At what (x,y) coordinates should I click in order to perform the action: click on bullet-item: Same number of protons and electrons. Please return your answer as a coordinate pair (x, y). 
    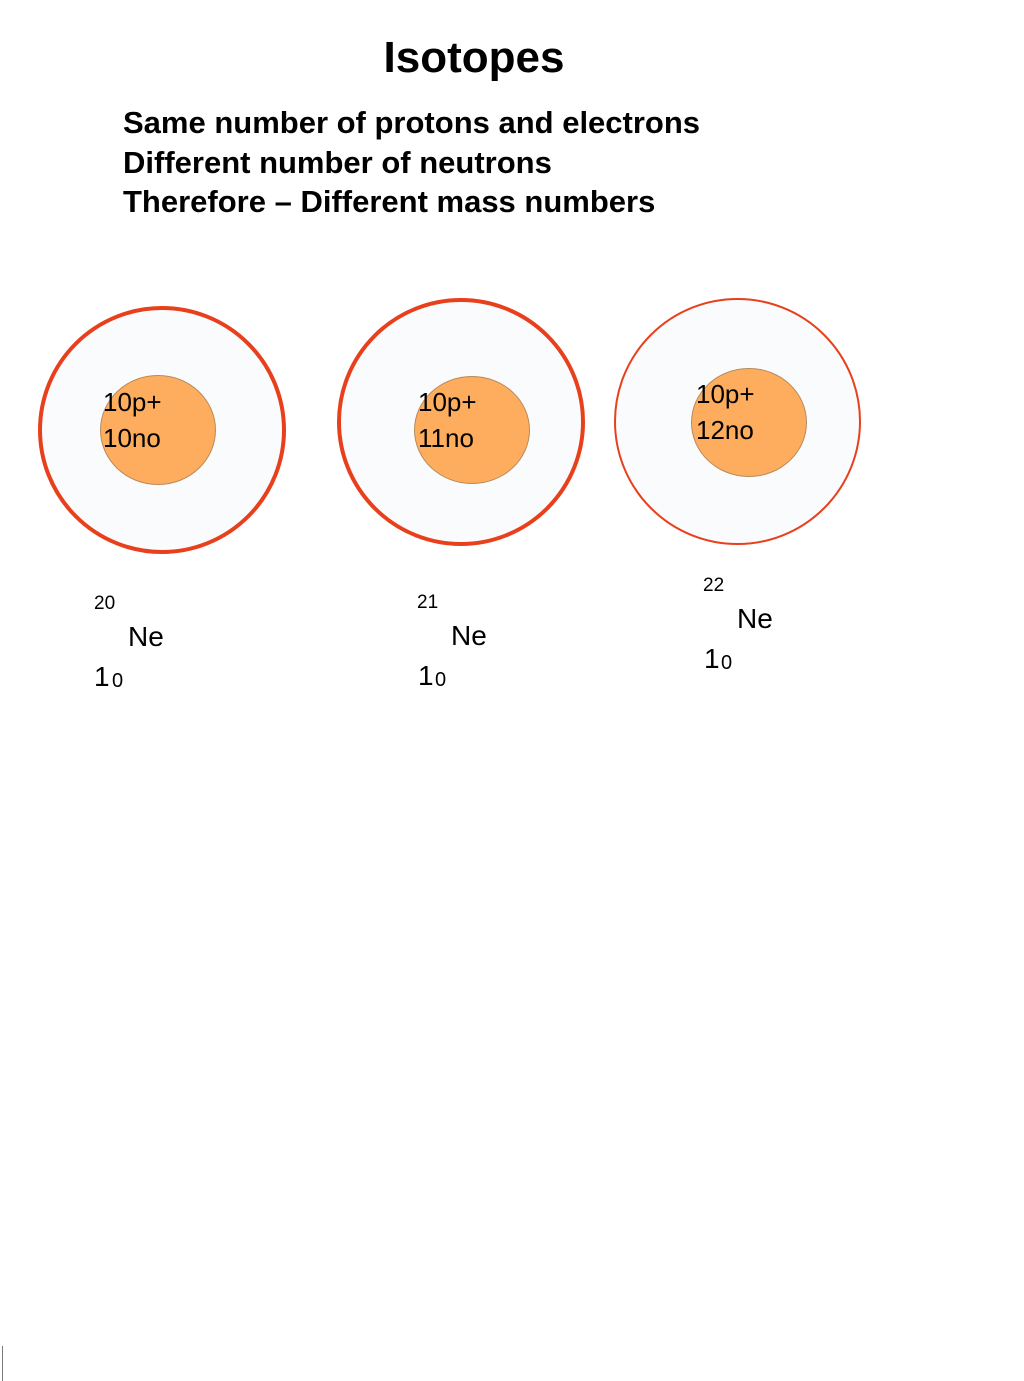
    Looking at the image, I should click on (412, 122).